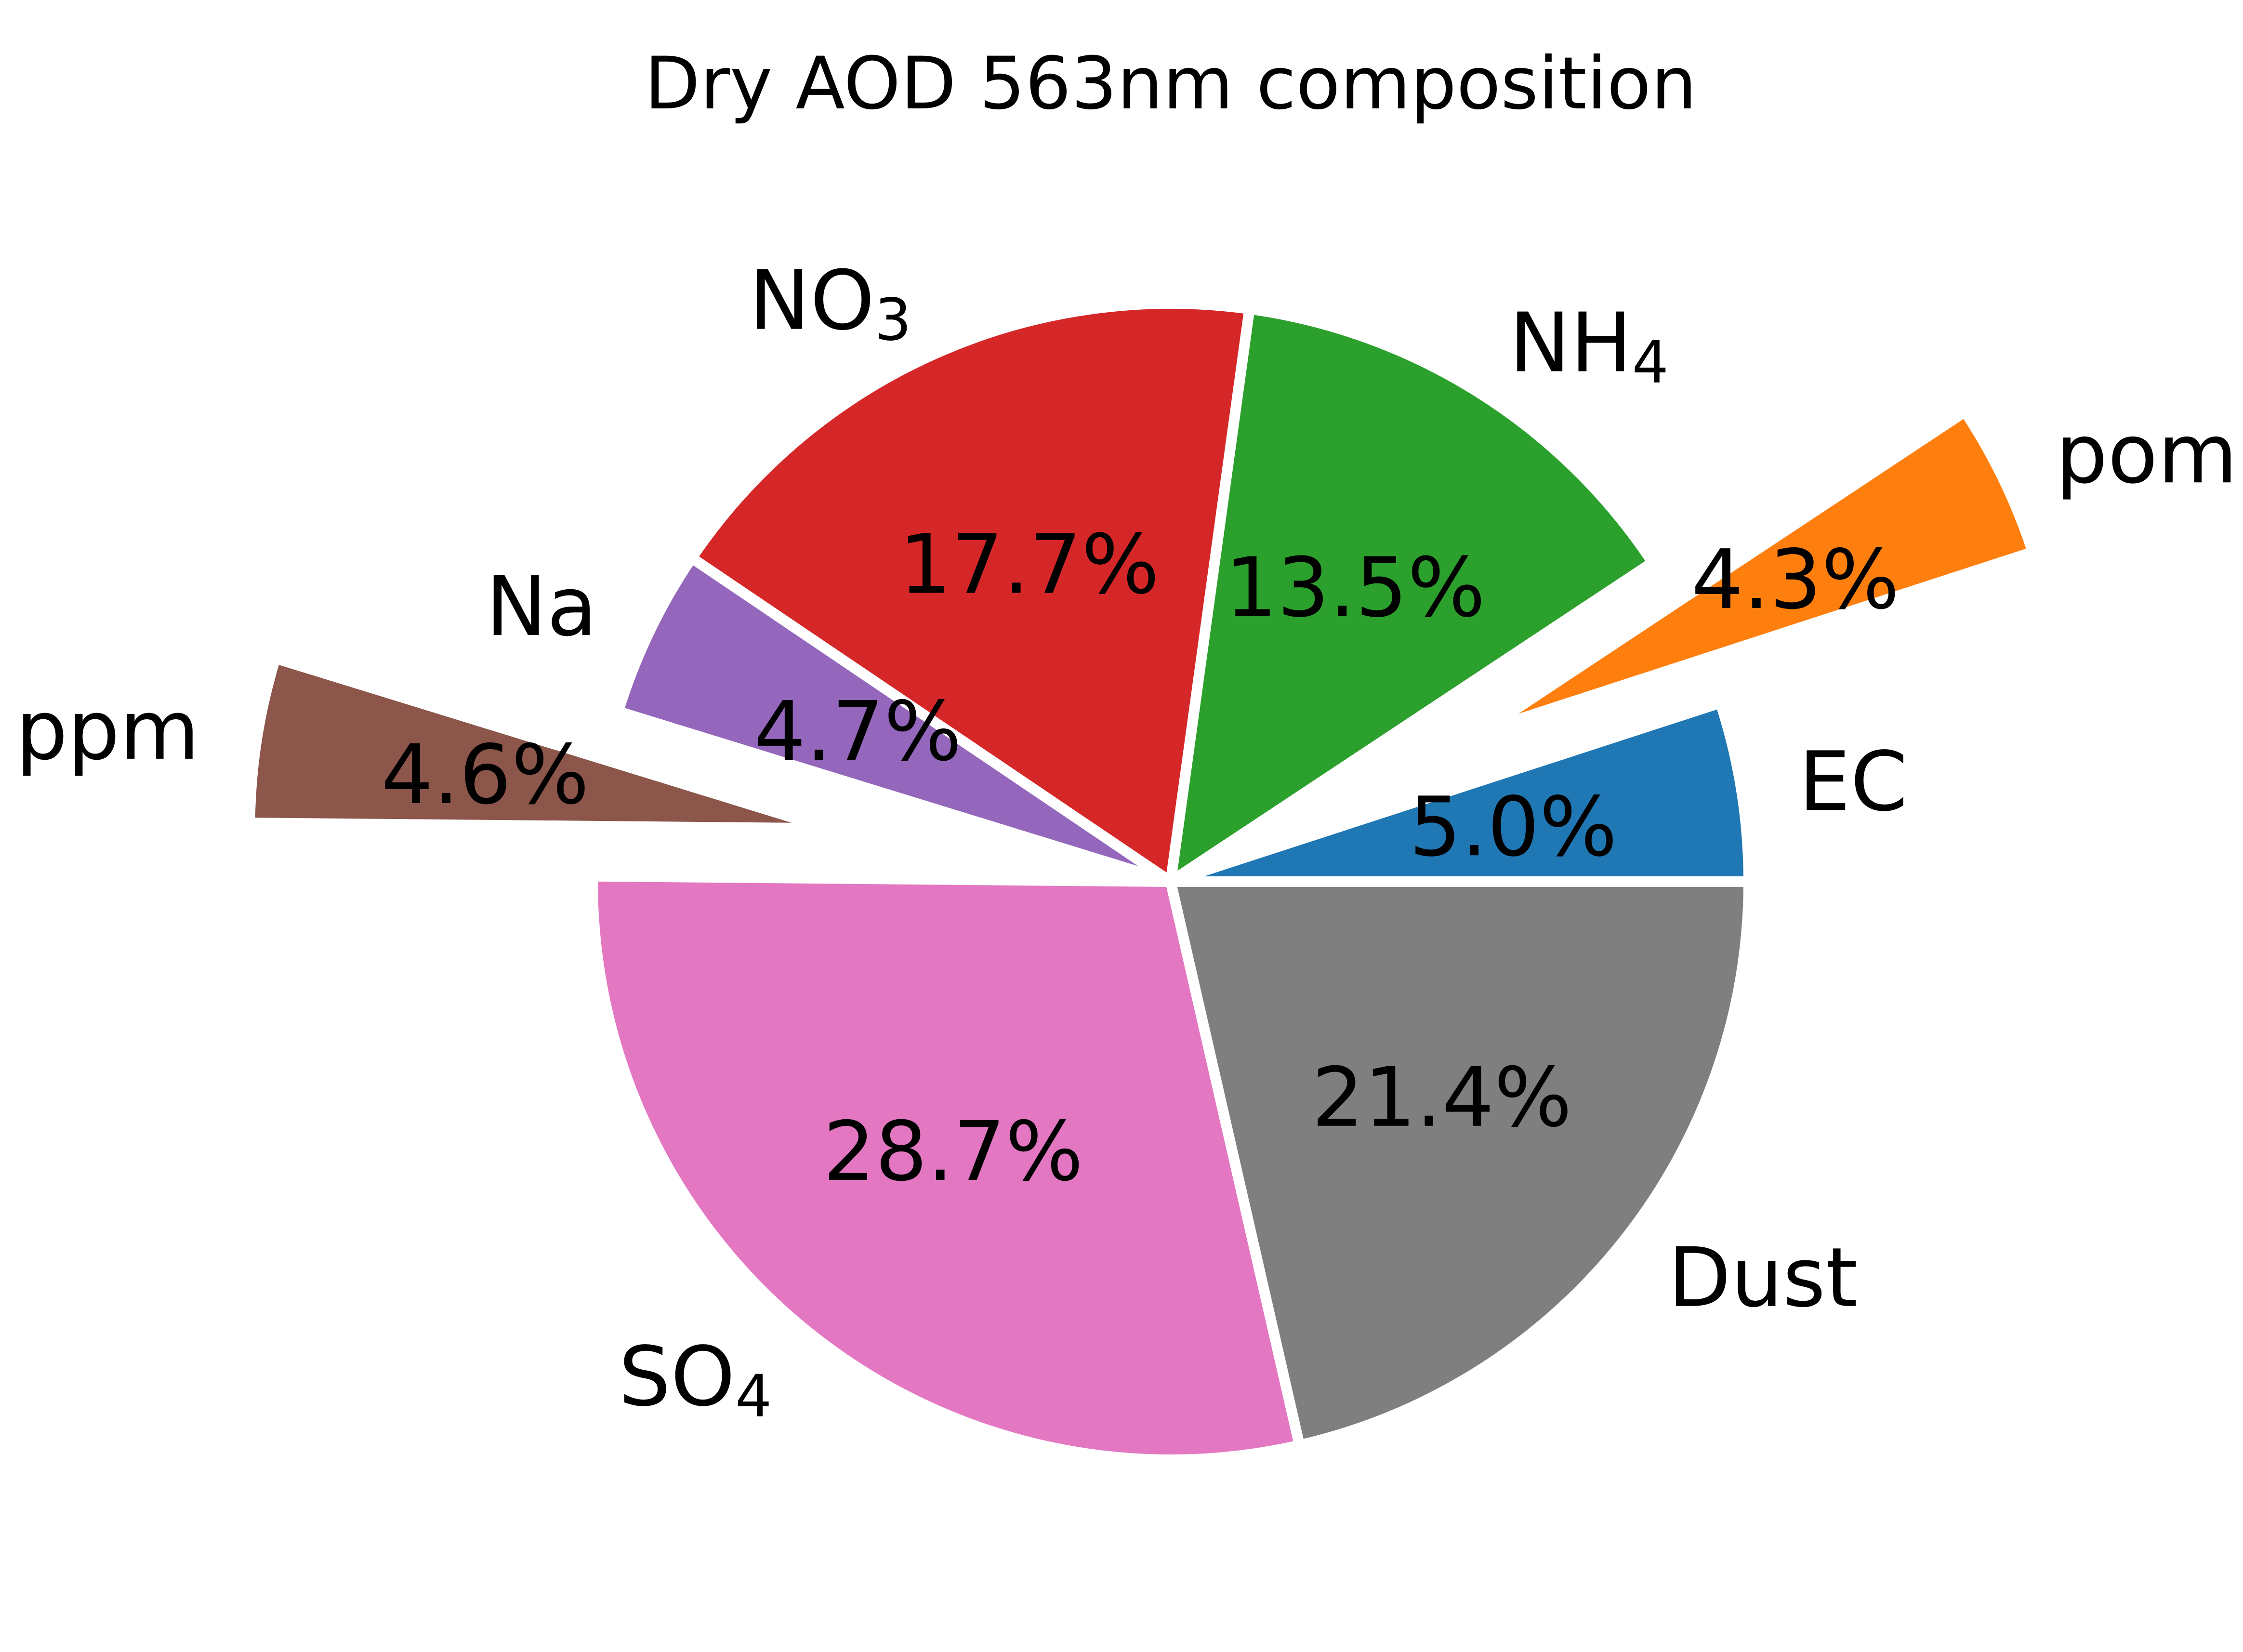 The width and height of the screenshot is (2243, 1652). I want to click on chart-title: Dry AOD 563nm composition, so click(1171, 84).